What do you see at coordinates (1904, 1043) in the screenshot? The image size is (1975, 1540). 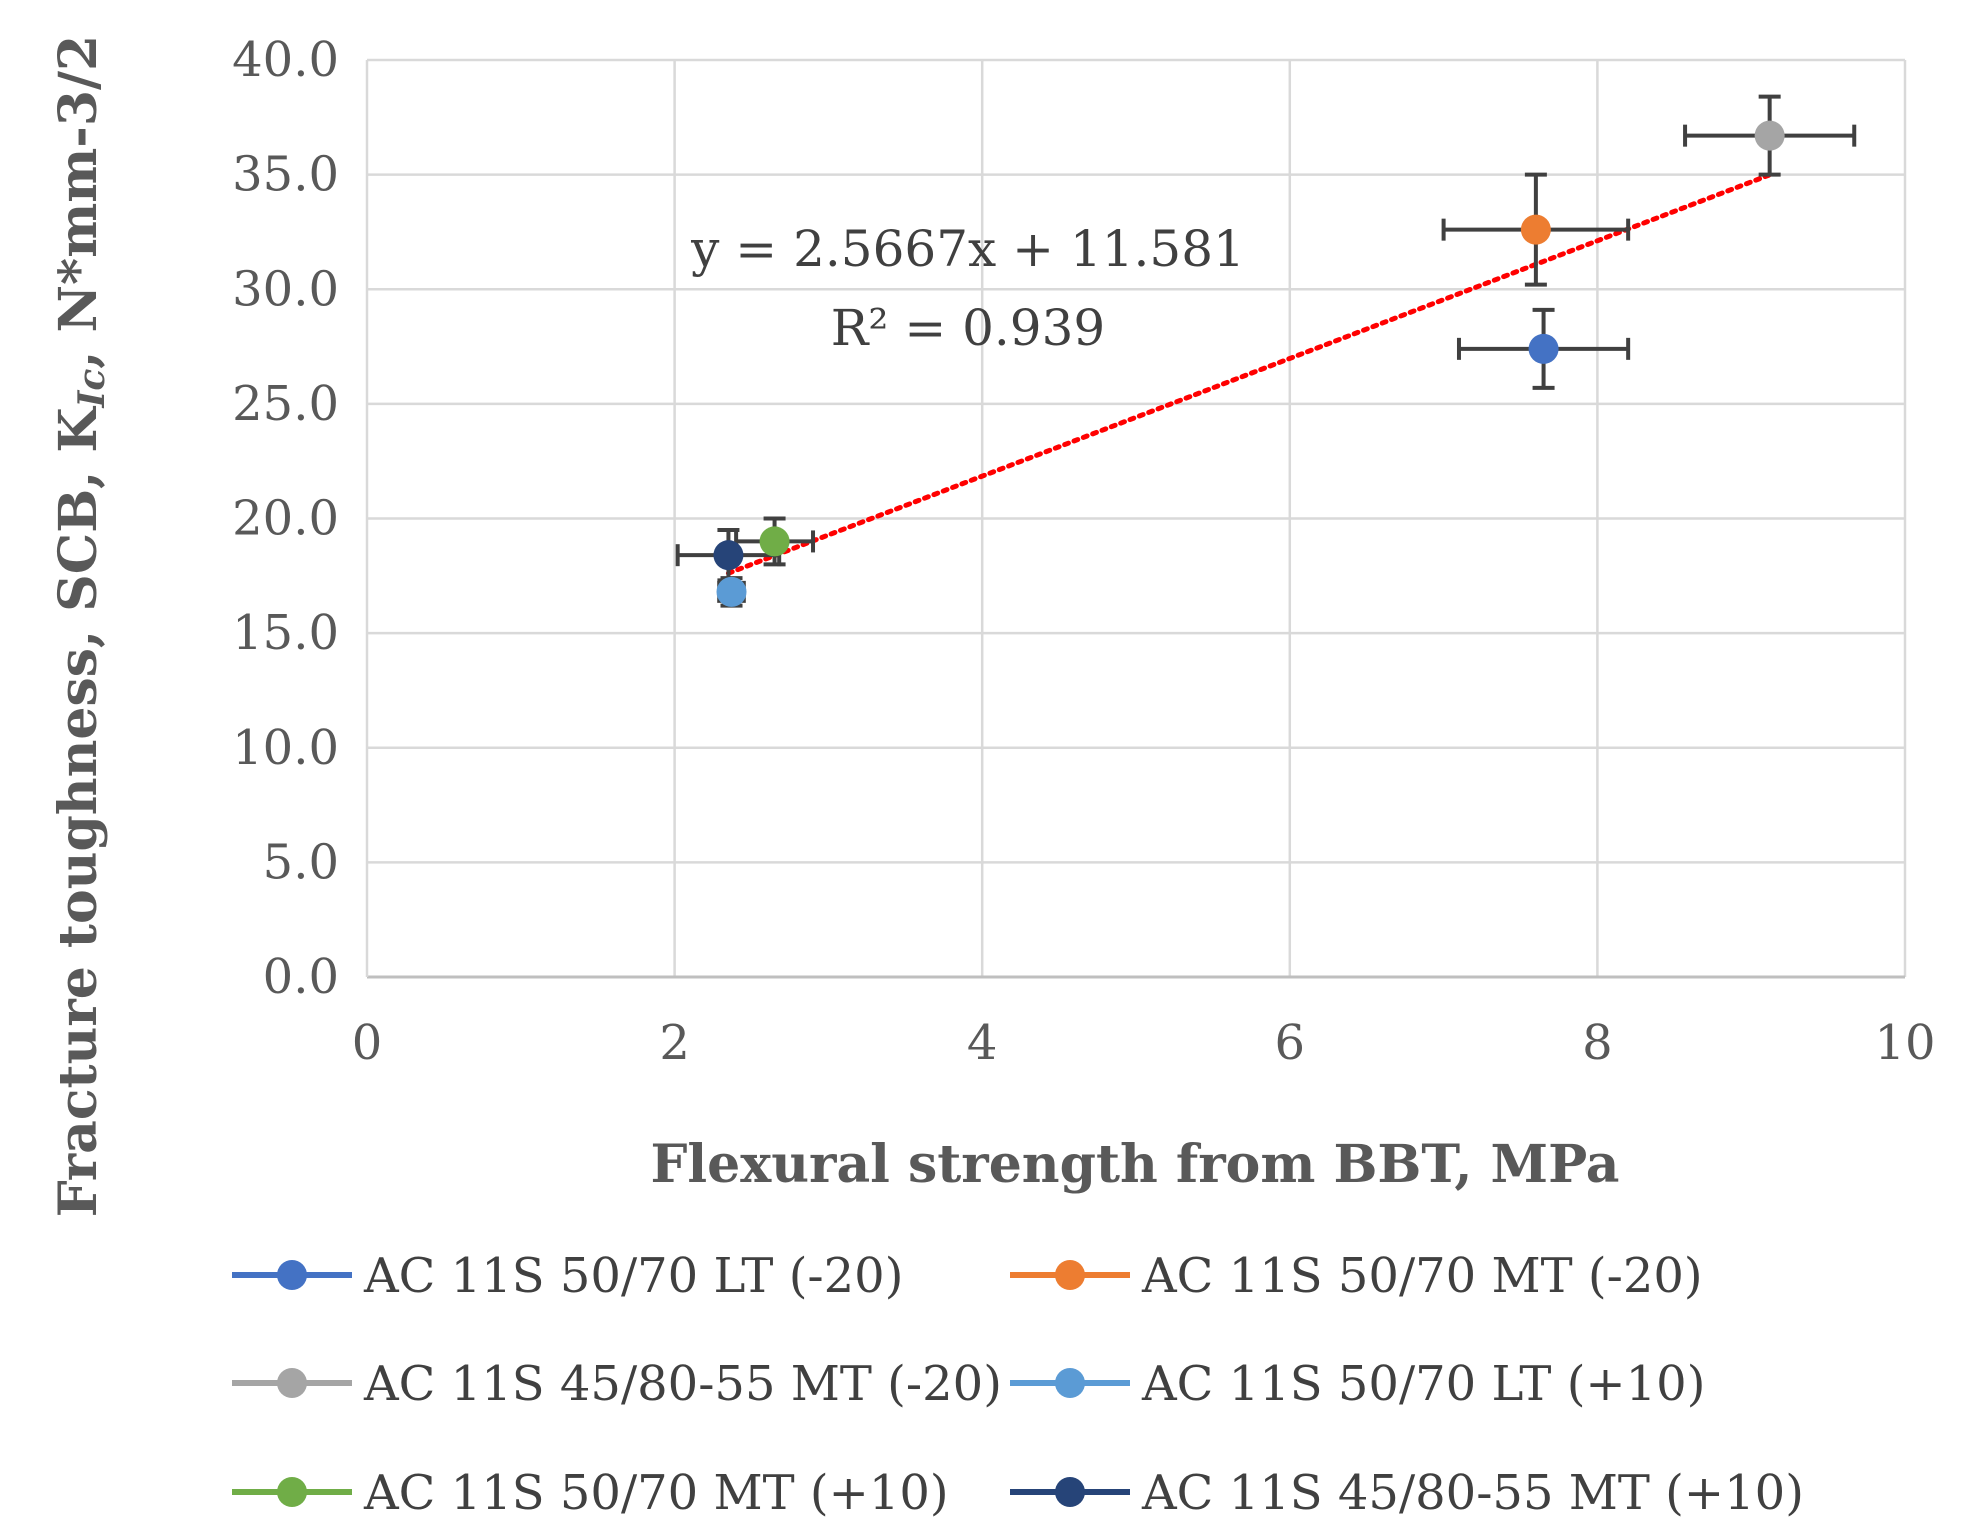 I see `x-tick-label: 10` at bounding box center [1904, 1043].